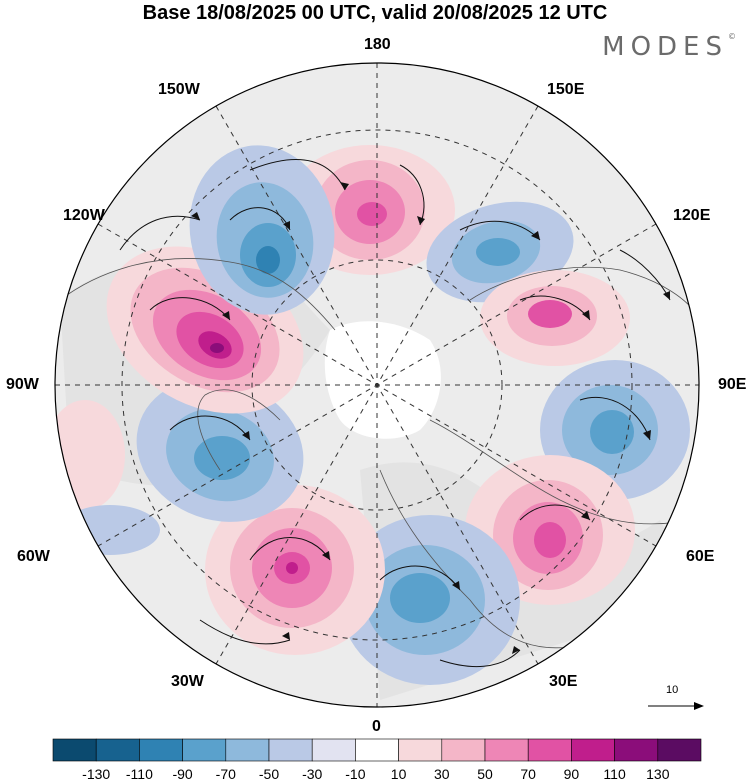  I want to click on colorbar-tick-label: -70, so click(225, 774).